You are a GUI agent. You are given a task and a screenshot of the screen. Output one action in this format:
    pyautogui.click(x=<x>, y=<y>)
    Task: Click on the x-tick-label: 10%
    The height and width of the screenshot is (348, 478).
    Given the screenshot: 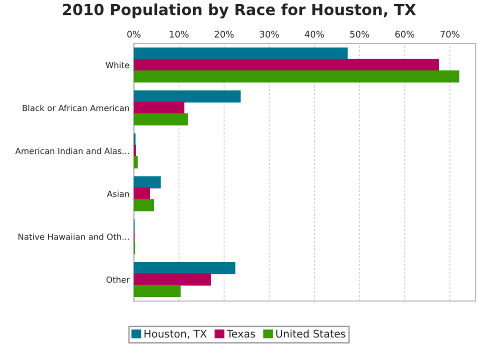 What is the action you would take?
    pyautogui.click(x=179, y=34)
    